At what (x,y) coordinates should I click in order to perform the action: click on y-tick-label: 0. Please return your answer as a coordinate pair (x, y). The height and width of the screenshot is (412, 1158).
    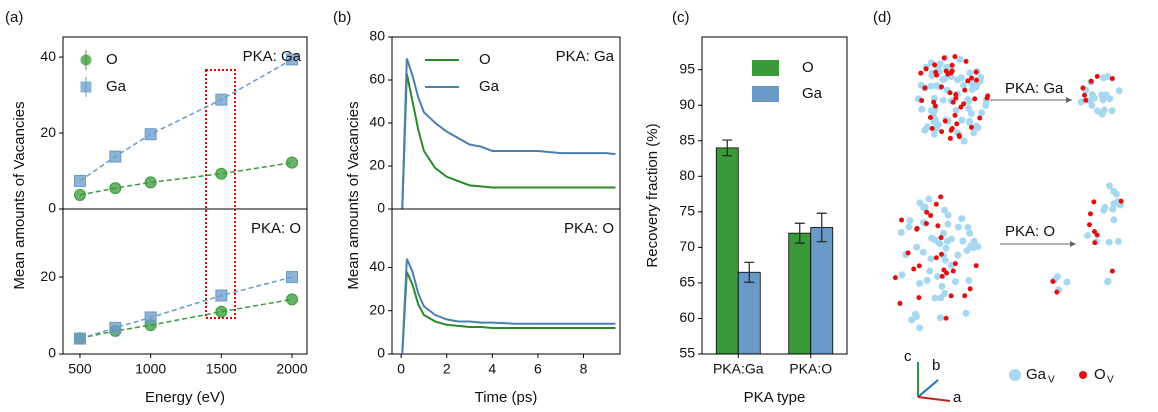
    Looking at the image, I should click on (381, 353).